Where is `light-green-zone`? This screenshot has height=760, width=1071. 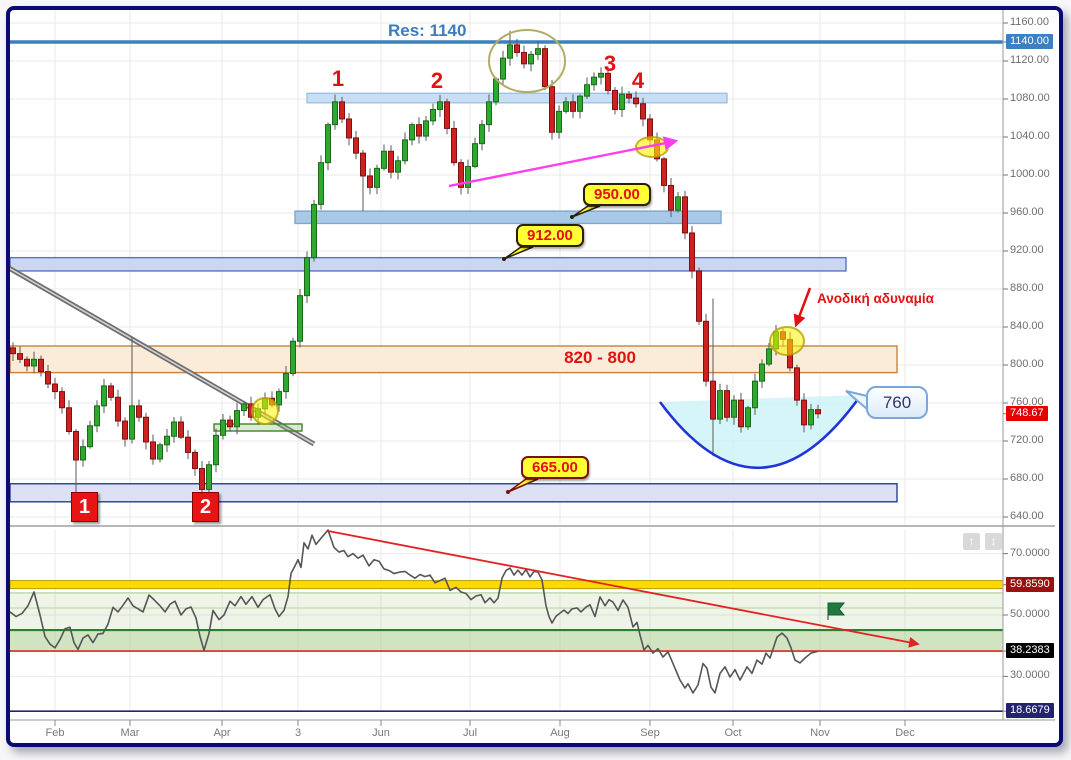
light-green-zone is located at coordinates (506, 611).